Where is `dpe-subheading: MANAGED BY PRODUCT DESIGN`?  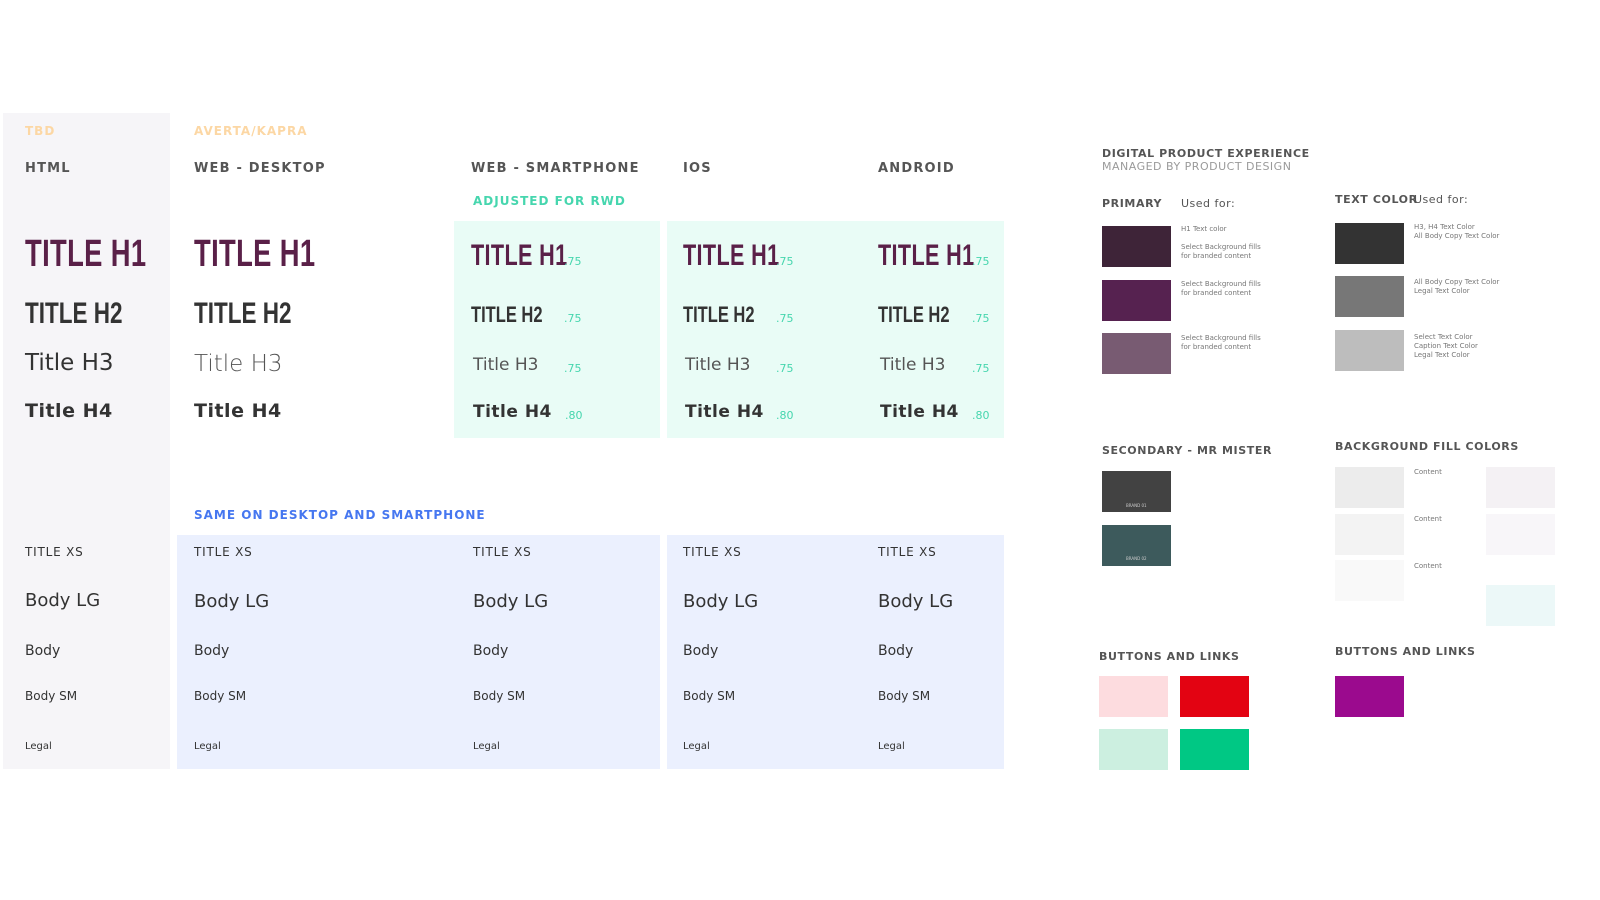
dpe-subheading: MANAGED BY PRODUCT DESIGN is located at coordinates (1197, 166).